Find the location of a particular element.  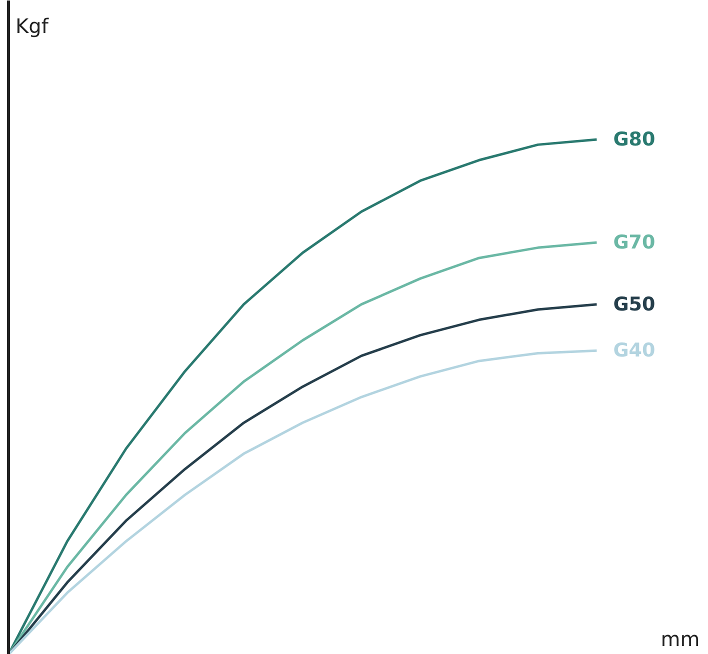

series-label: G70 is located at coordinates (634, 243).